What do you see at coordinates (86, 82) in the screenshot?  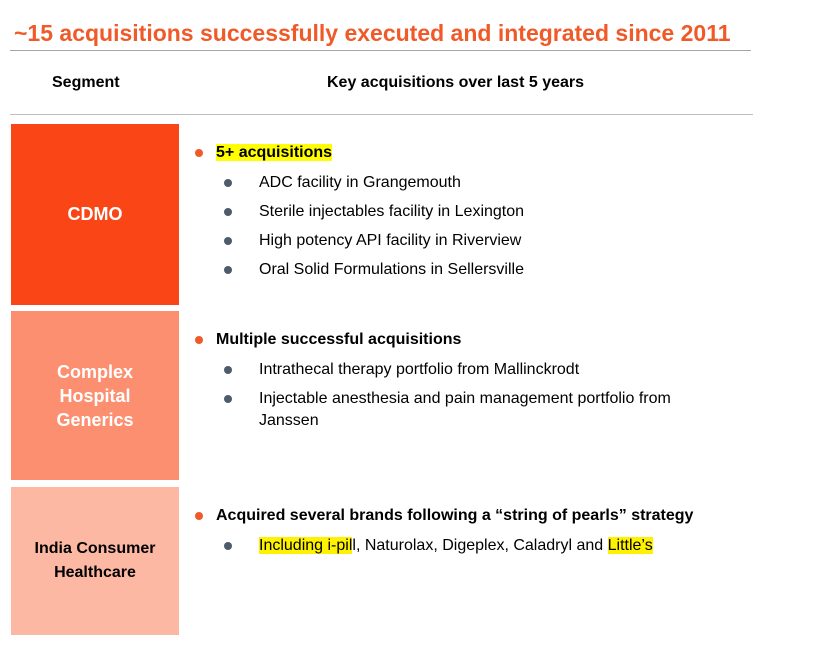 I see `segment-column-header: Segment` at bounding box center [86, 82].